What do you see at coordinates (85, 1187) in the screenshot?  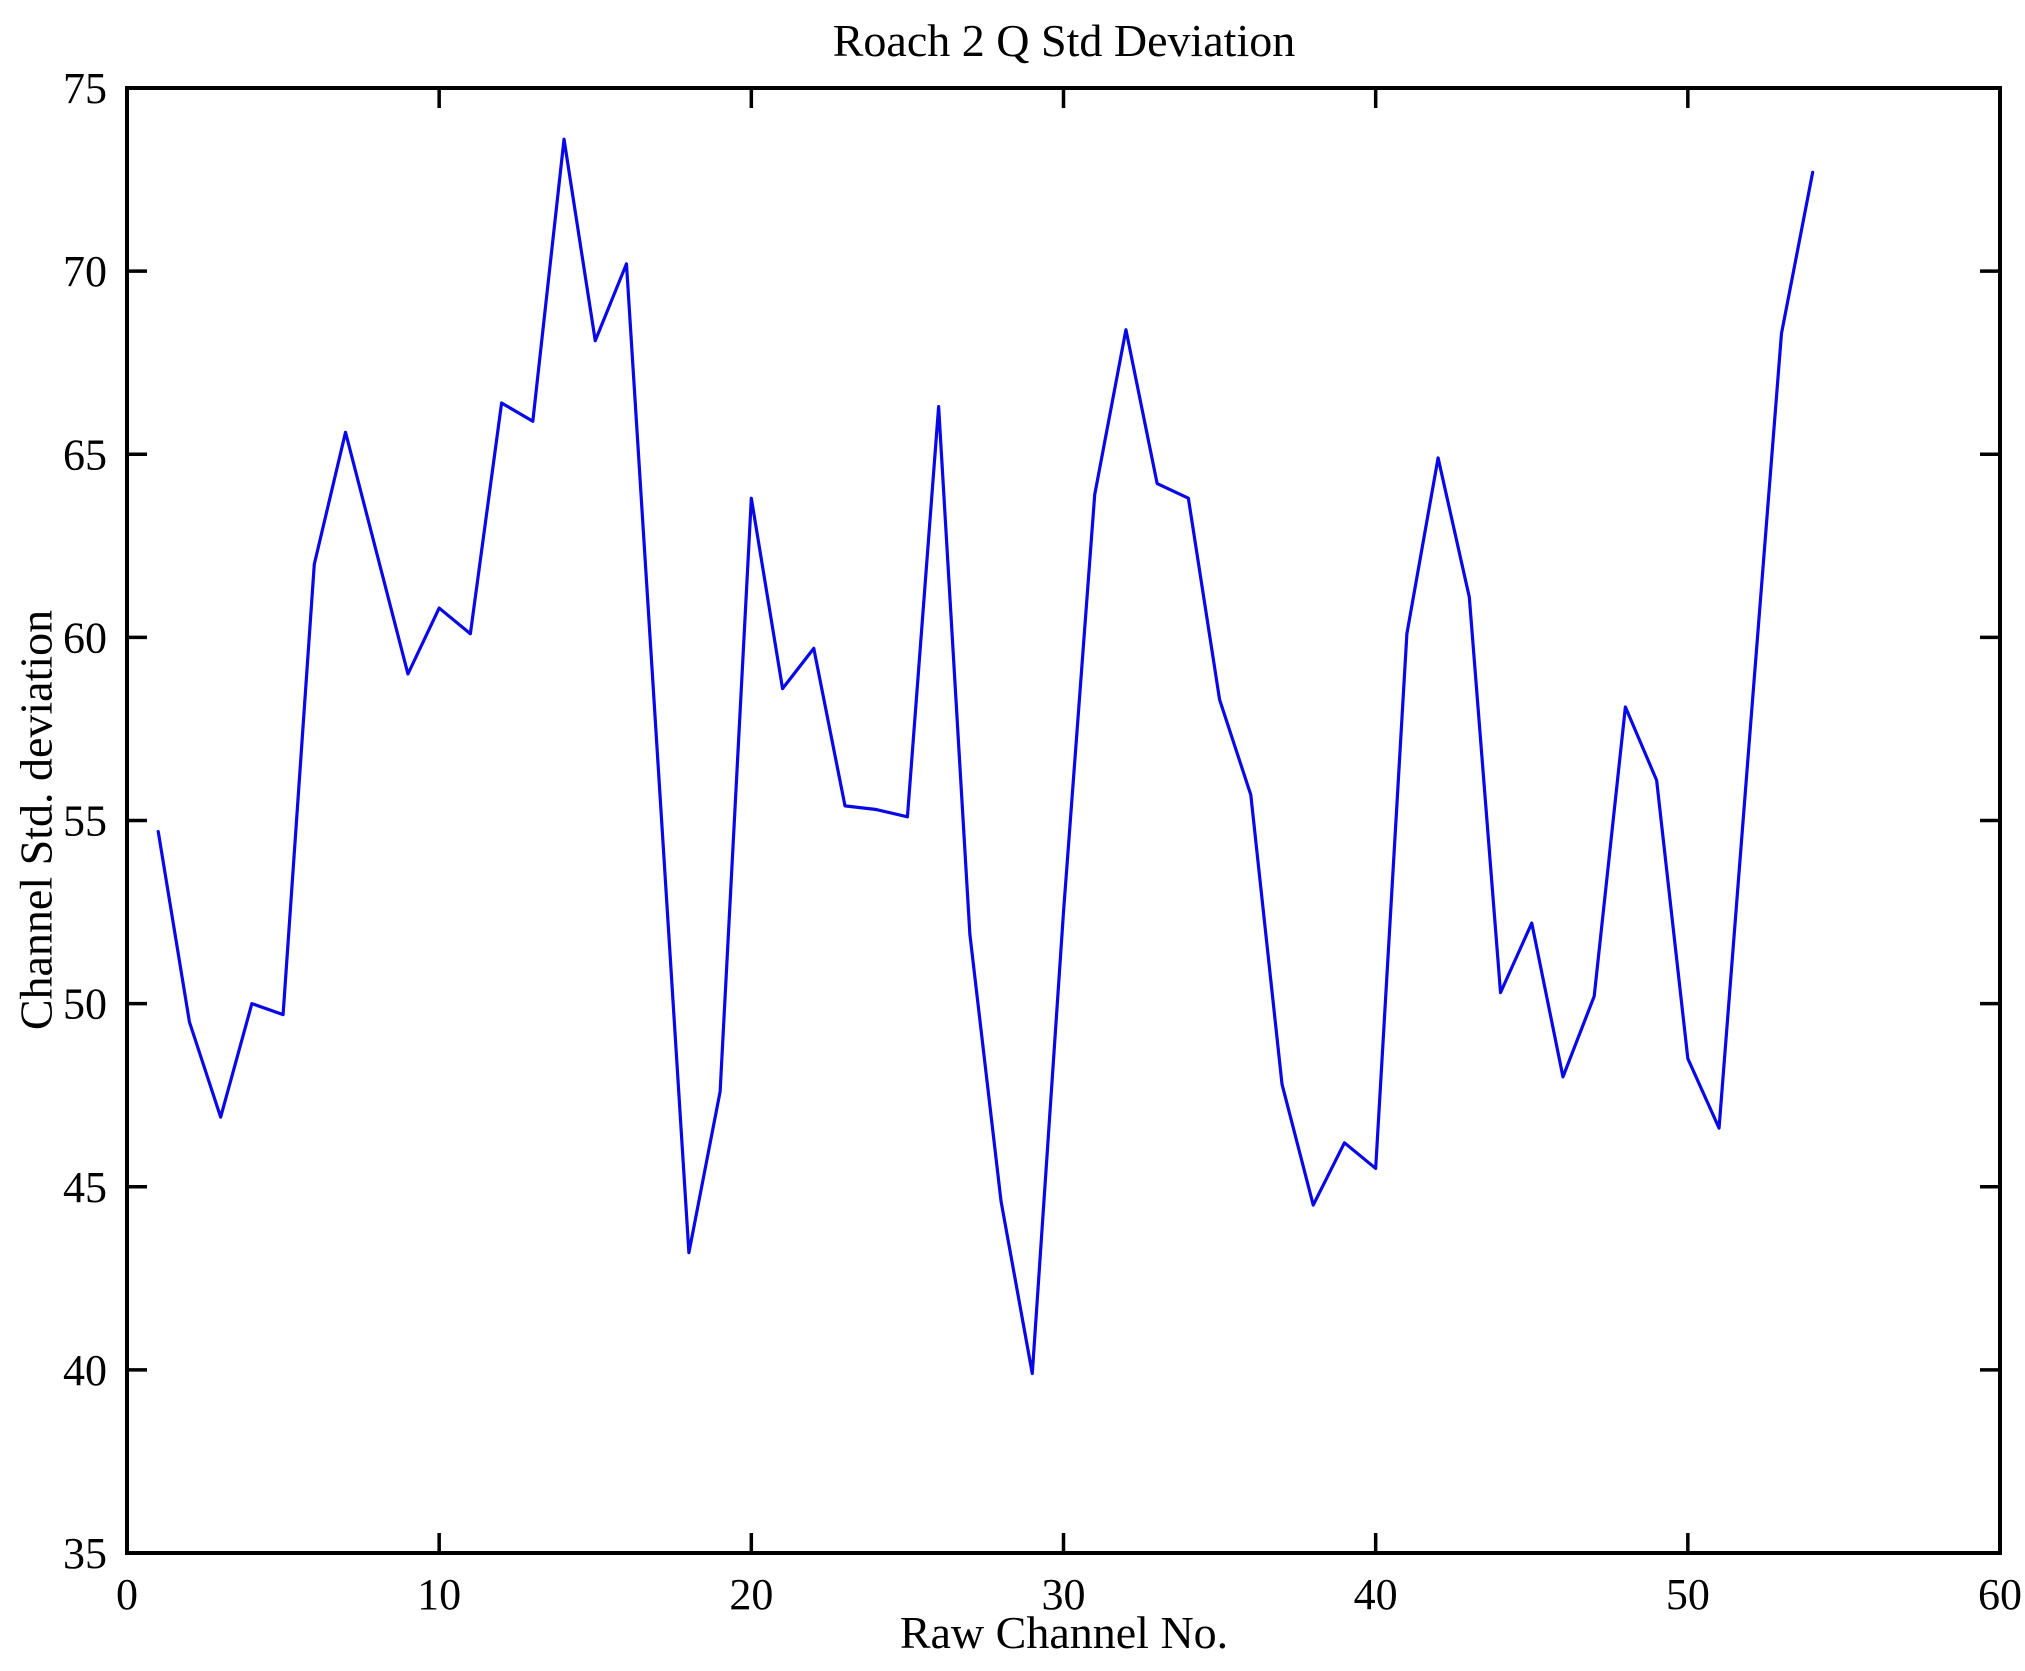 I see `y-tick-label: 45` at bounding box center [85, 1187].